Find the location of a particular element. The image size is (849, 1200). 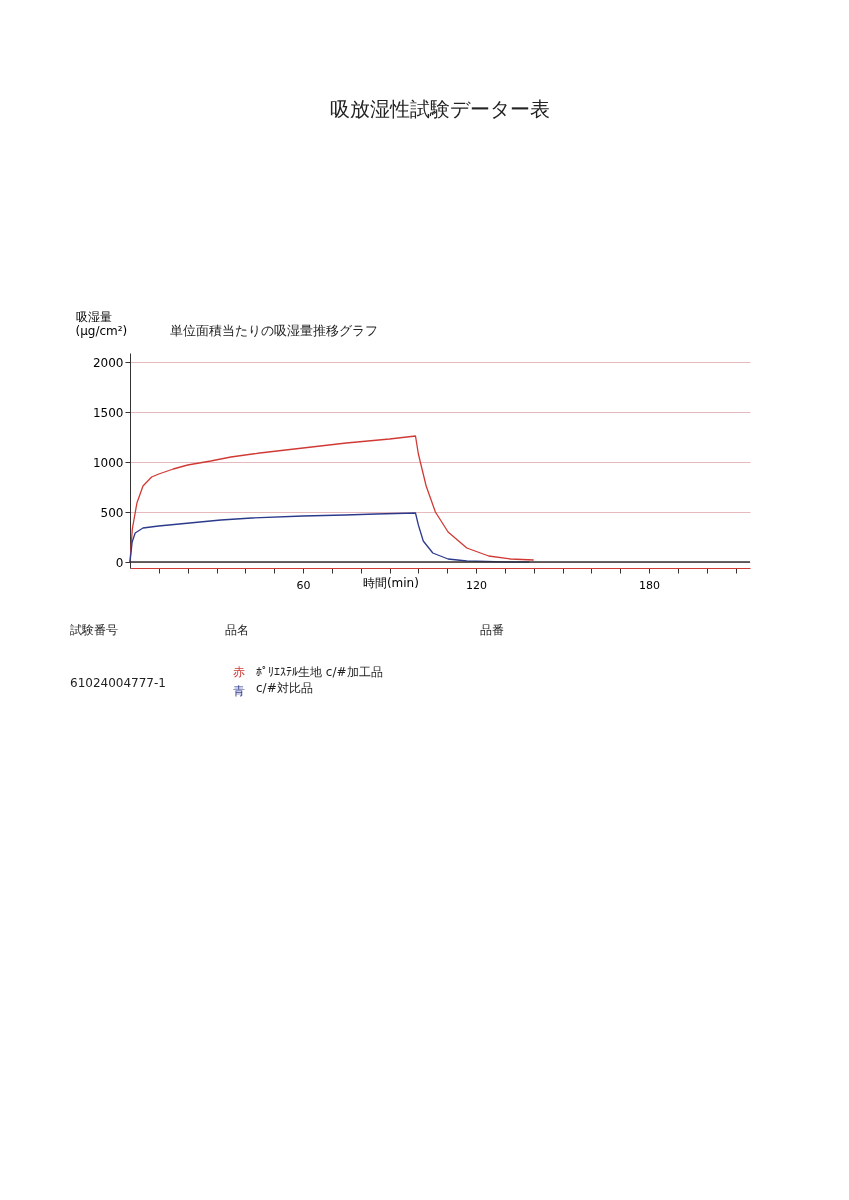

text: 試験番号 is located at coordinates (94, 630).